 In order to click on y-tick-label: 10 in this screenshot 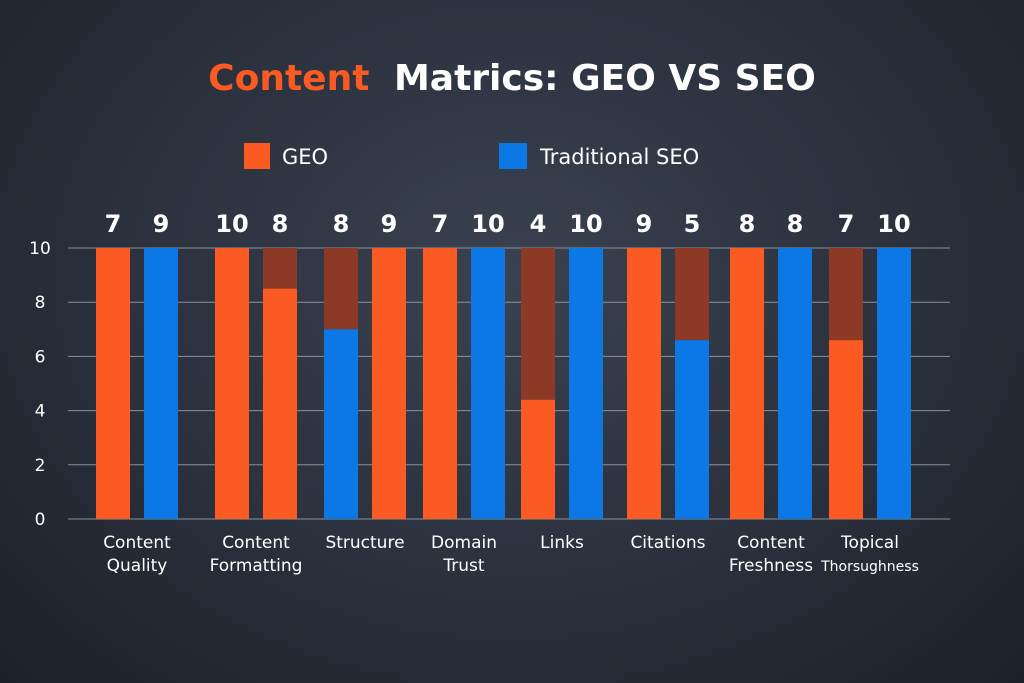, I will do `click(40, 249)`.